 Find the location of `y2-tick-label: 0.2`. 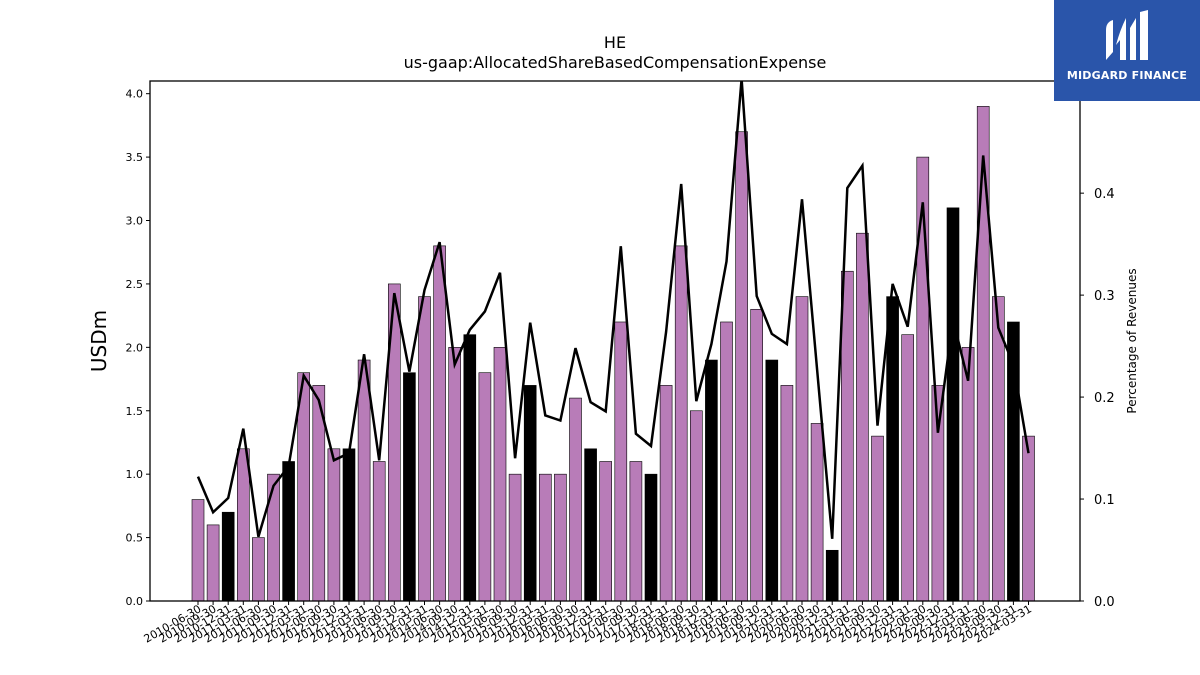

y2-tick-label: 0.2 is located at coordinates (1104, 398).